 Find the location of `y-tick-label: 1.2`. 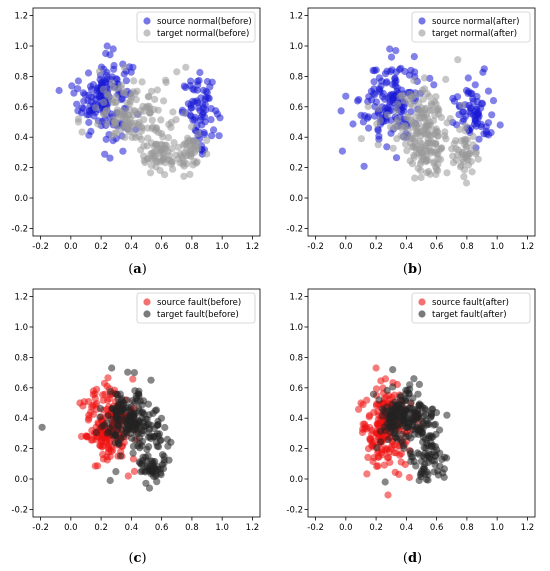

y-tick-label: 1.2 is located at coordinates (296, 17).